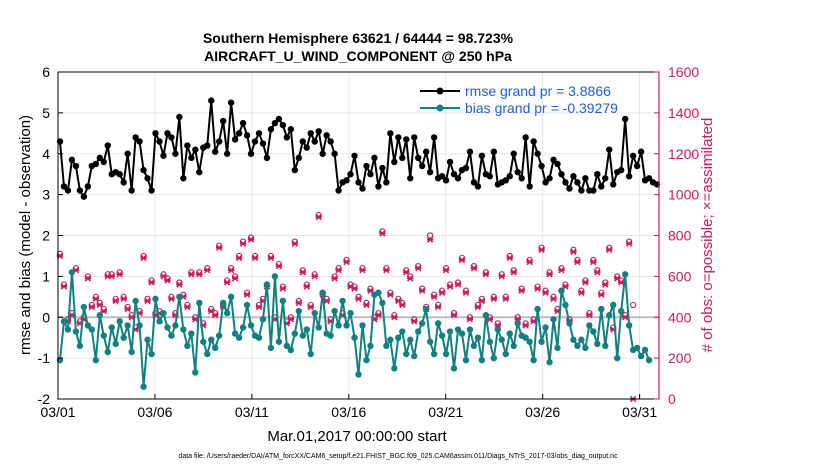  Describe the element at coordinates (357, 436) in the screenshot. I see `x-axis-label: Mar.01,2017 00:00:00 start` at that location.